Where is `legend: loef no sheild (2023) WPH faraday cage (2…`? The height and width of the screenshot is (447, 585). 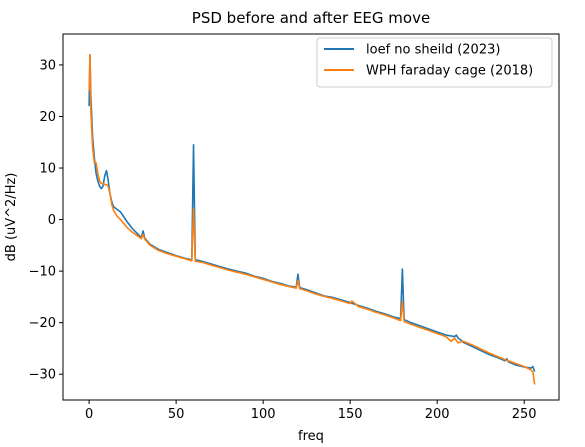
legend: loef no sheild (2023) WPH faraday cage (2… is located at coordinates (434, 62).